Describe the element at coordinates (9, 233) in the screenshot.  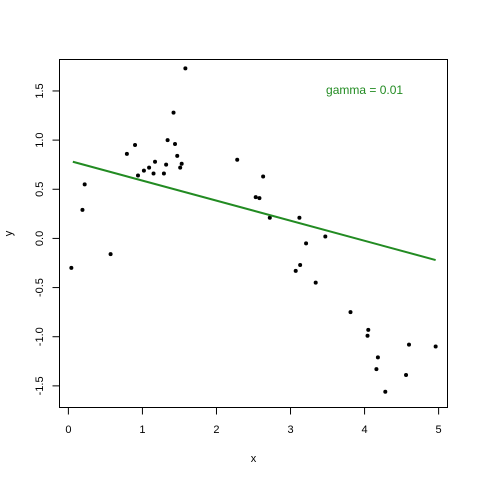
I see `y-axis-title: y` at that location.